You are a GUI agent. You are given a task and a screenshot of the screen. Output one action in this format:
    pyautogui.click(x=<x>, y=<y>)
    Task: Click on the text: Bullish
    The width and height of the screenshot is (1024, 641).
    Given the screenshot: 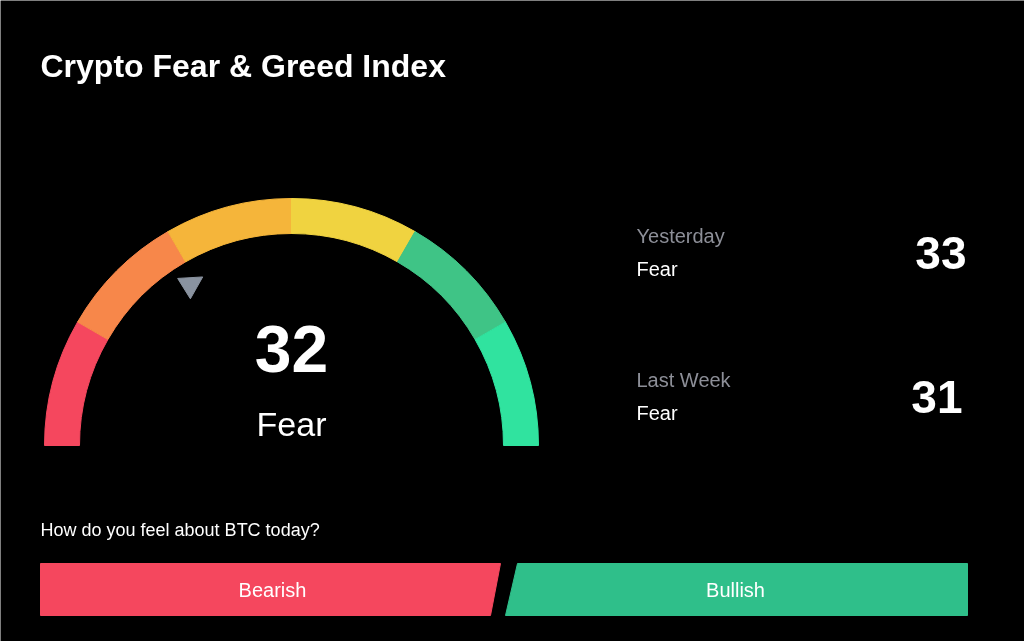 What is the action you would take?
    pyautogui.click(x=735, y=589)
    